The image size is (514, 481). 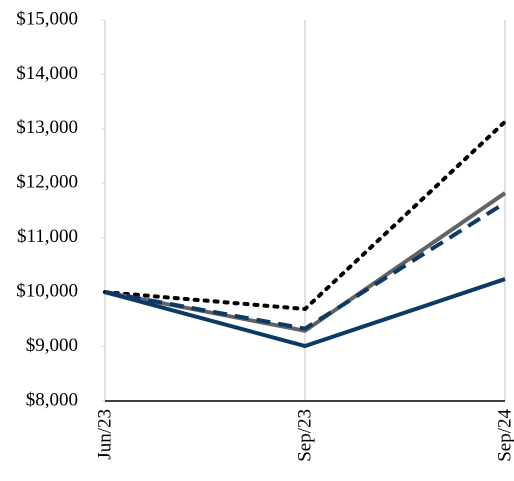 I want to click on y-tick-label: $11,000, so click(x=47, y=236).